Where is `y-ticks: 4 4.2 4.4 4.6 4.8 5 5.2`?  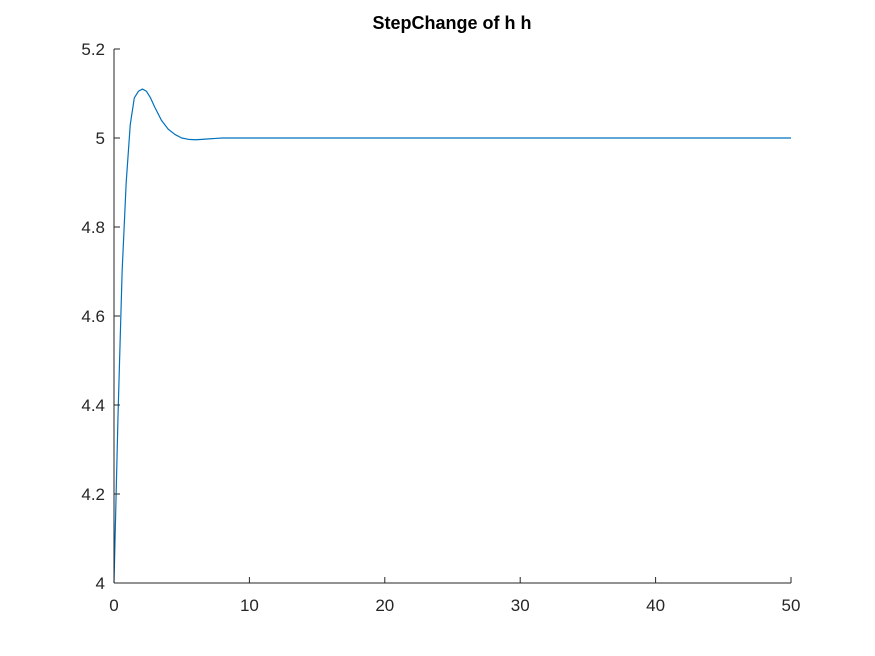
y-ticks: 4 4.2 4.4 4.6 4.8 5 5.2 is located at coordinates (100, 316).